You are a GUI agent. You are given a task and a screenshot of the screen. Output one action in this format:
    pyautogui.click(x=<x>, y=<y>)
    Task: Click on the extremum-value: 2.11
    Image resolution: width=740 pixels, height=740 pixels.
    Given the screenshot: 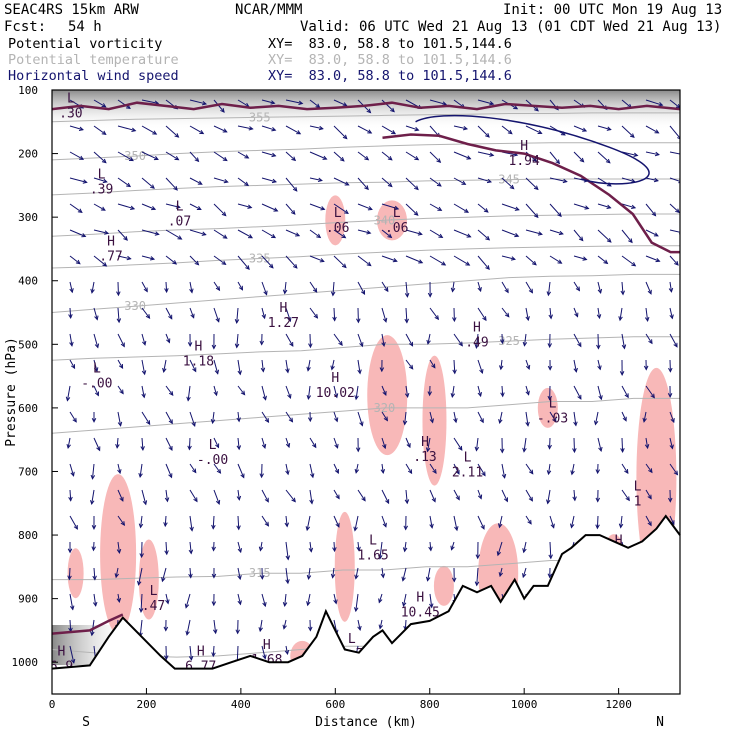 What is the action you would take?
    pyautogui.click(x=467, y=473)
    